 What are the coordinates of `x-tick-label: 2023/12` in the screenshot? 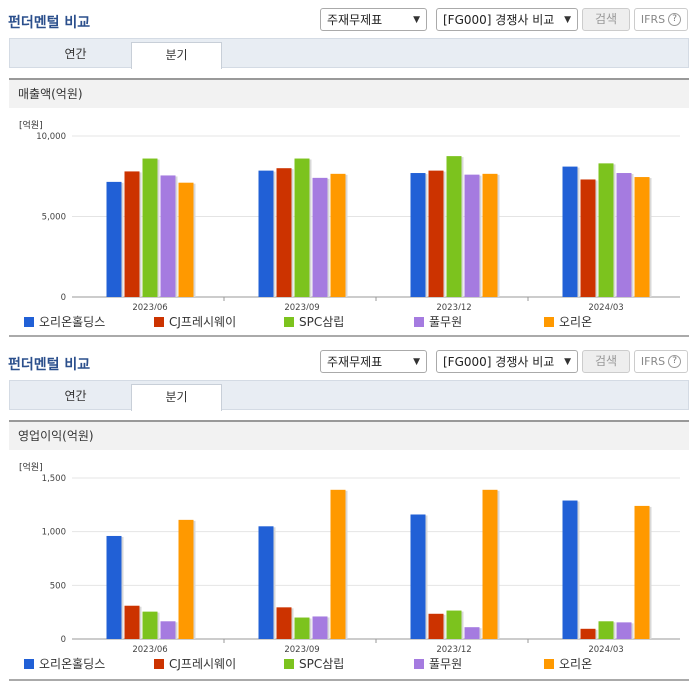 It's located at (453, 306).